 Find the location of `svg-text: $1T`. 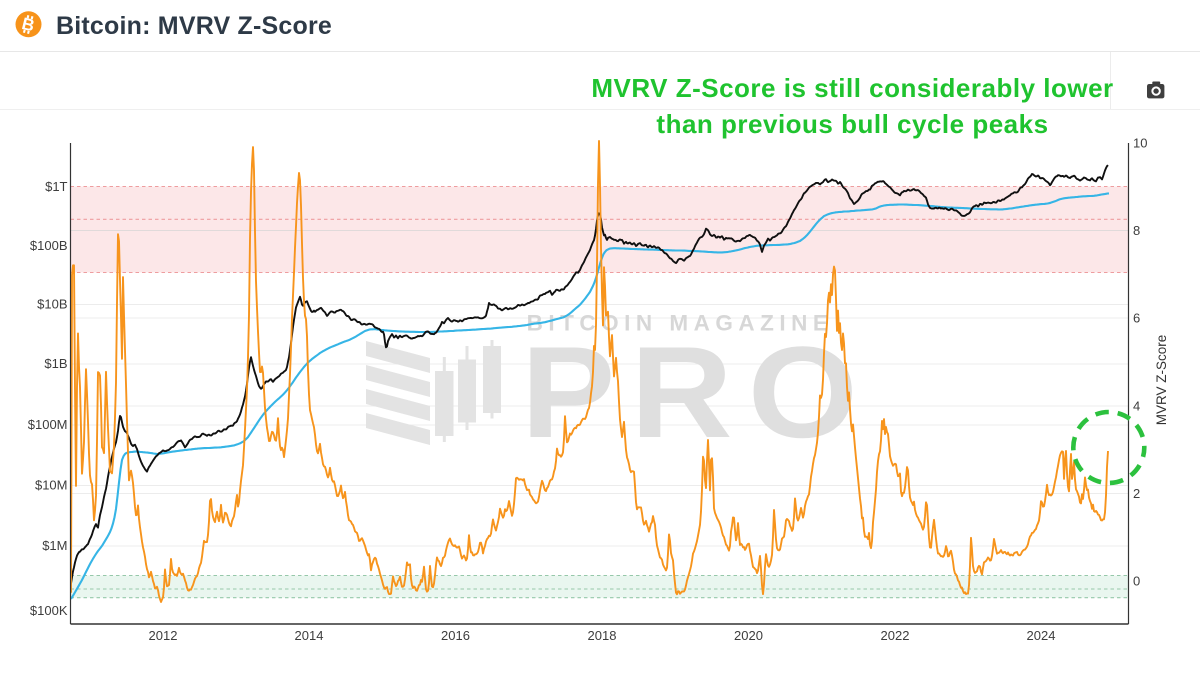

svg-text: $1T is located at coordinates (56, 186).